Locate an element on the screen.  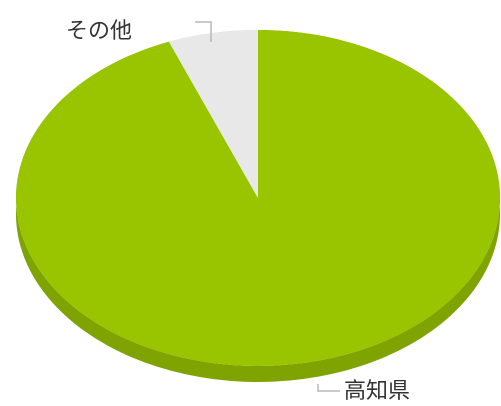
leader-line-other is located at coordinates (203, 31).